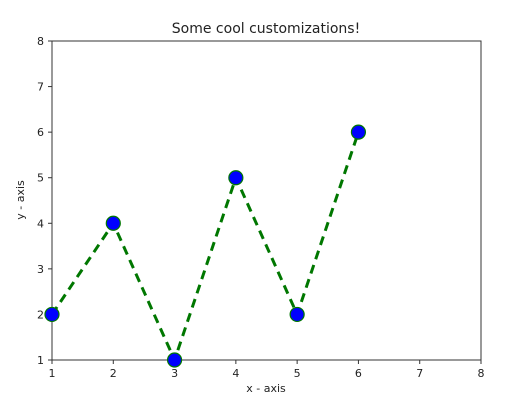 The image size is (515, 404). Describe the element at coordinates (40, 223) in the screenshot. I see `y-tick-label: 4` at that location.